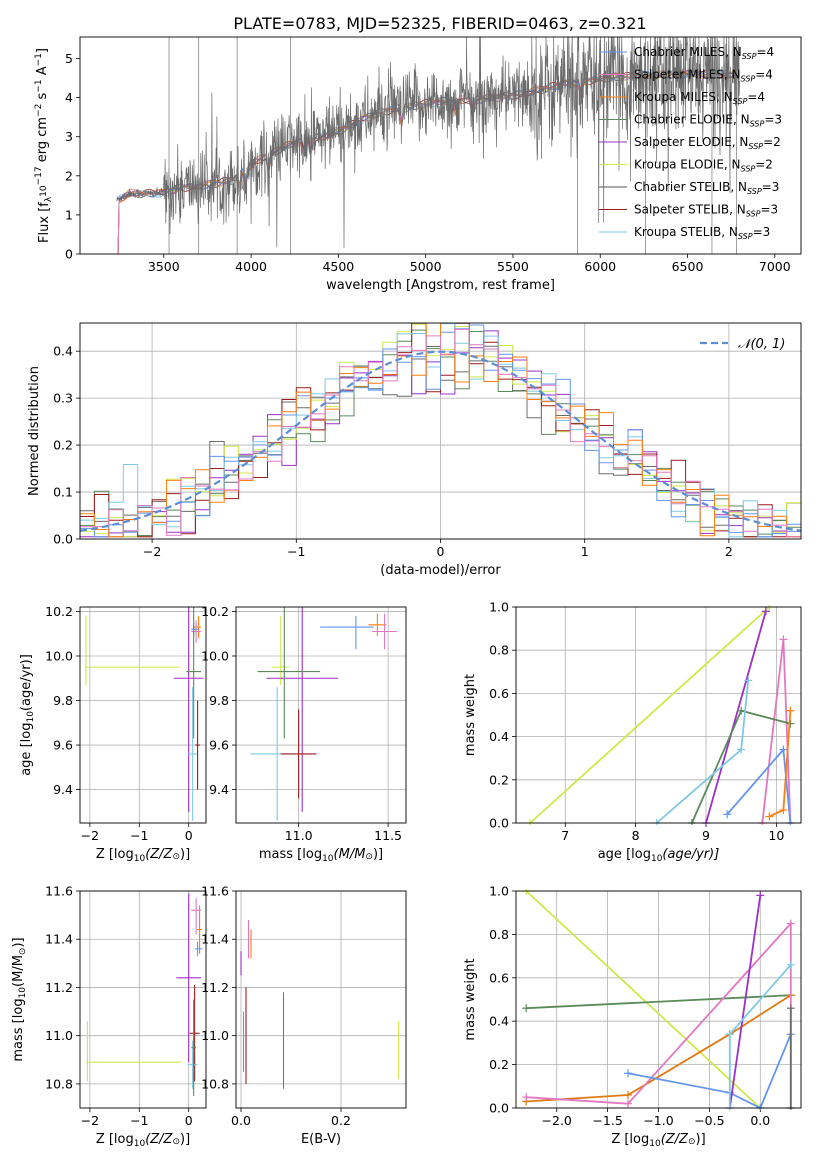 The width and height of the screenshot is (819, 1170). What do you see at coordinates (688, 266) in the screenshot?
I see `x-tick-label: 6500` at bounding box center [688, 266].